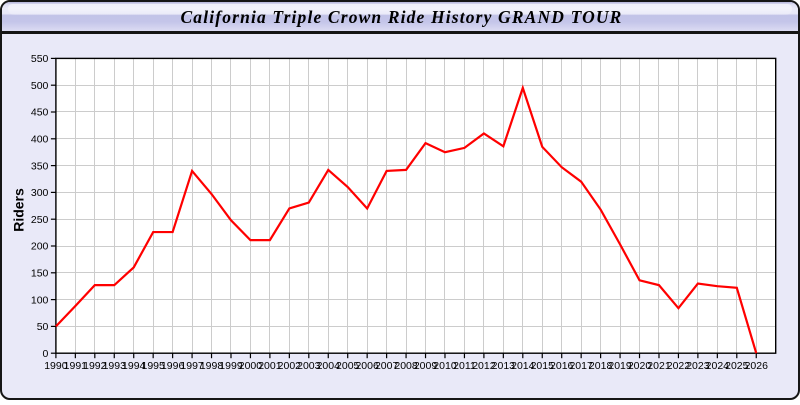  What do you see at coordinates (19, 210) in the screenshot?
I see `svg-text: Riders` at bounding box center [19, 210].